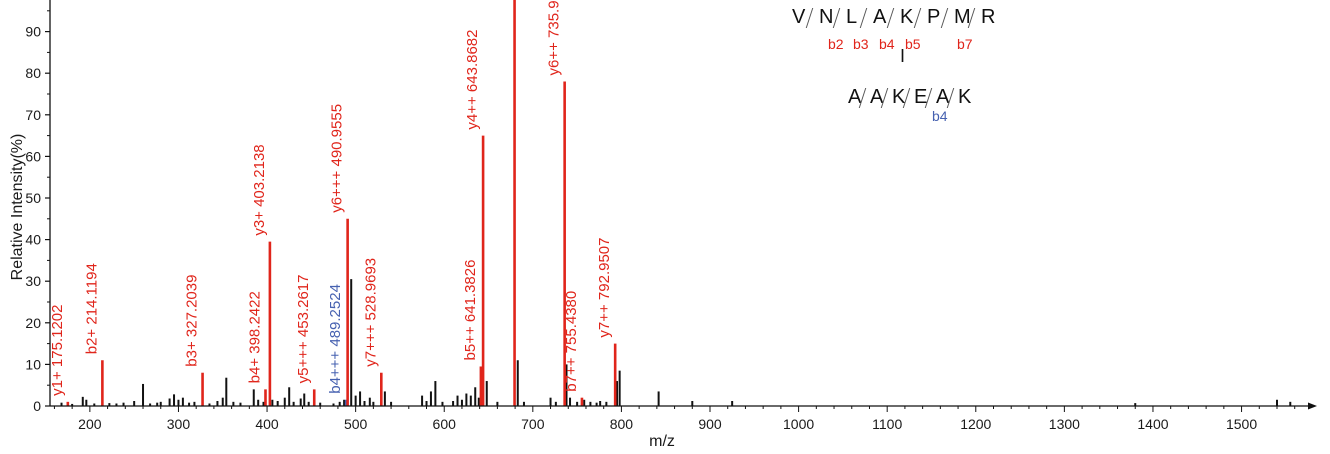 The height and width of the screenshot is (454, 1330). Describe the element at coordinates (17, 207) in the screenshot. I see `y-axis-label: Relative Intensity(%)` at that location.